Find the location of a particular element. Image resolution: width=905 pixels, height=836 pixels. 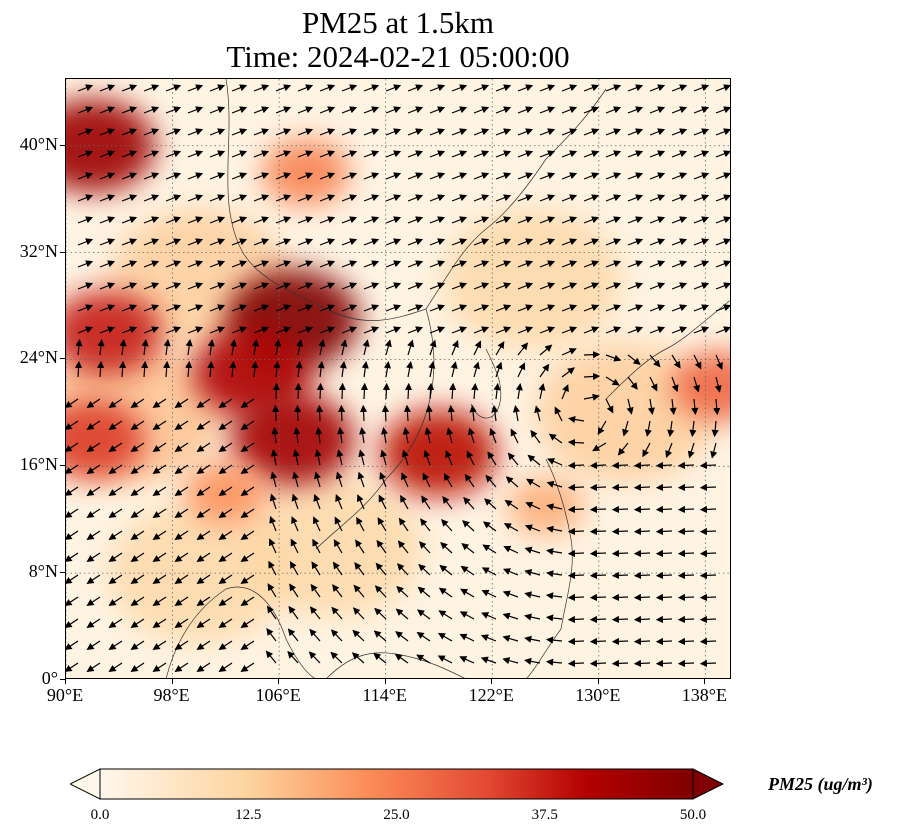

x-tick-label-5: 130°E is located at coordinates (598, 695).